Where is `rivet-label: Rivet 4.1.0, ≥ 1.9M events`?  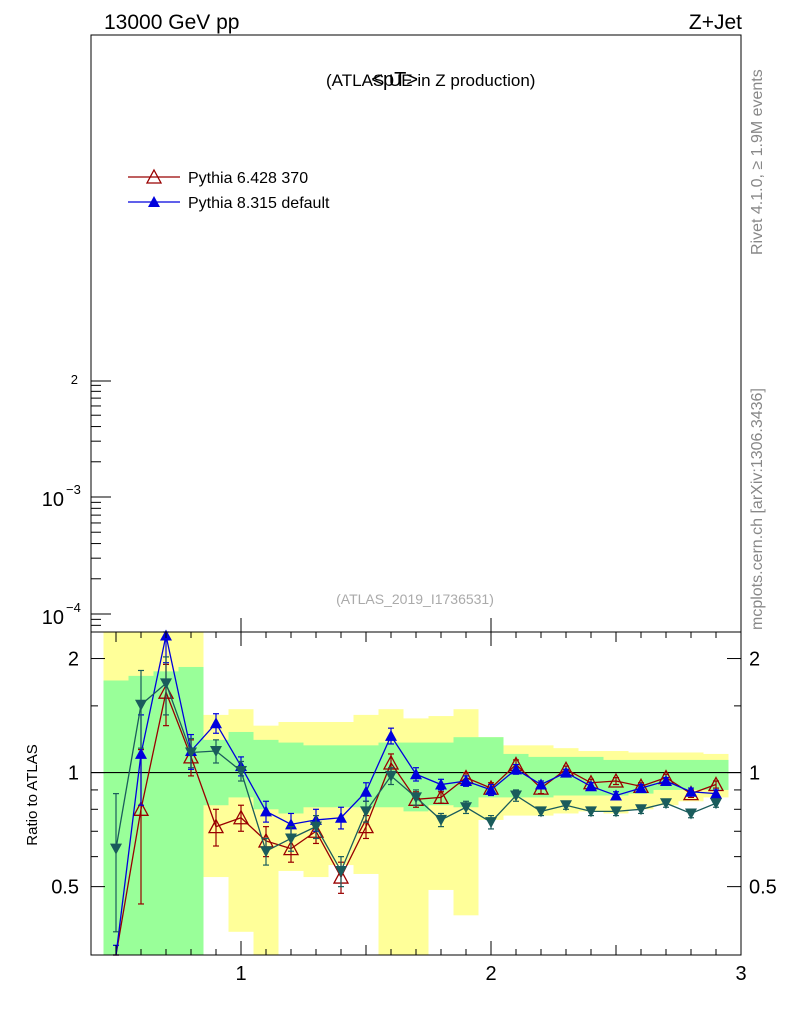 rivet-label: Rivet 4.1.0, ≥ 1.9M events is located at coordinates (757, 162).